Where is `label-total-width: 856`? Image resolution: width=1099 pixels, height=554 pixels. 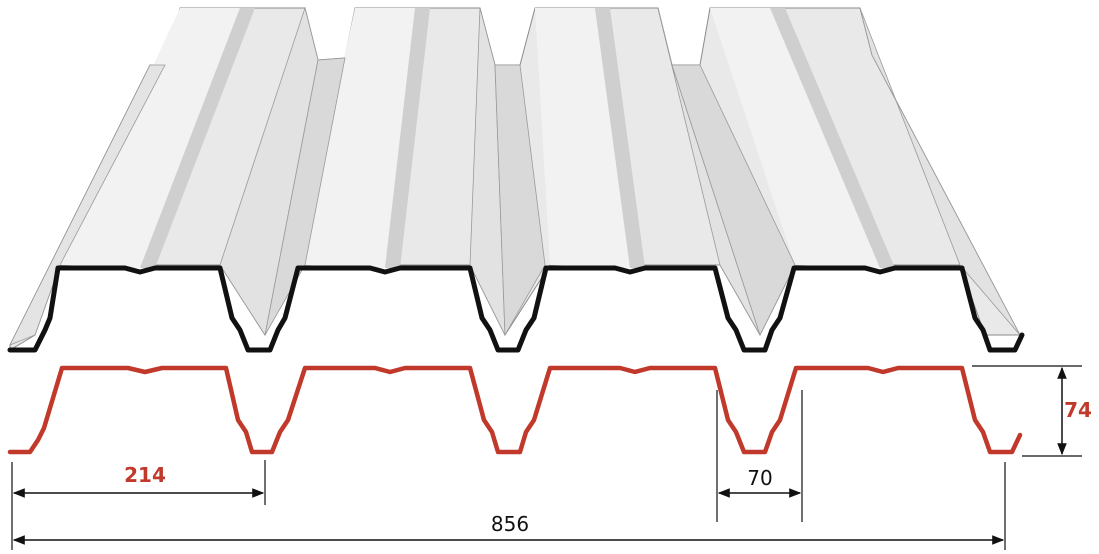 label-total-width: 856 is located at coordinates (510, 524).